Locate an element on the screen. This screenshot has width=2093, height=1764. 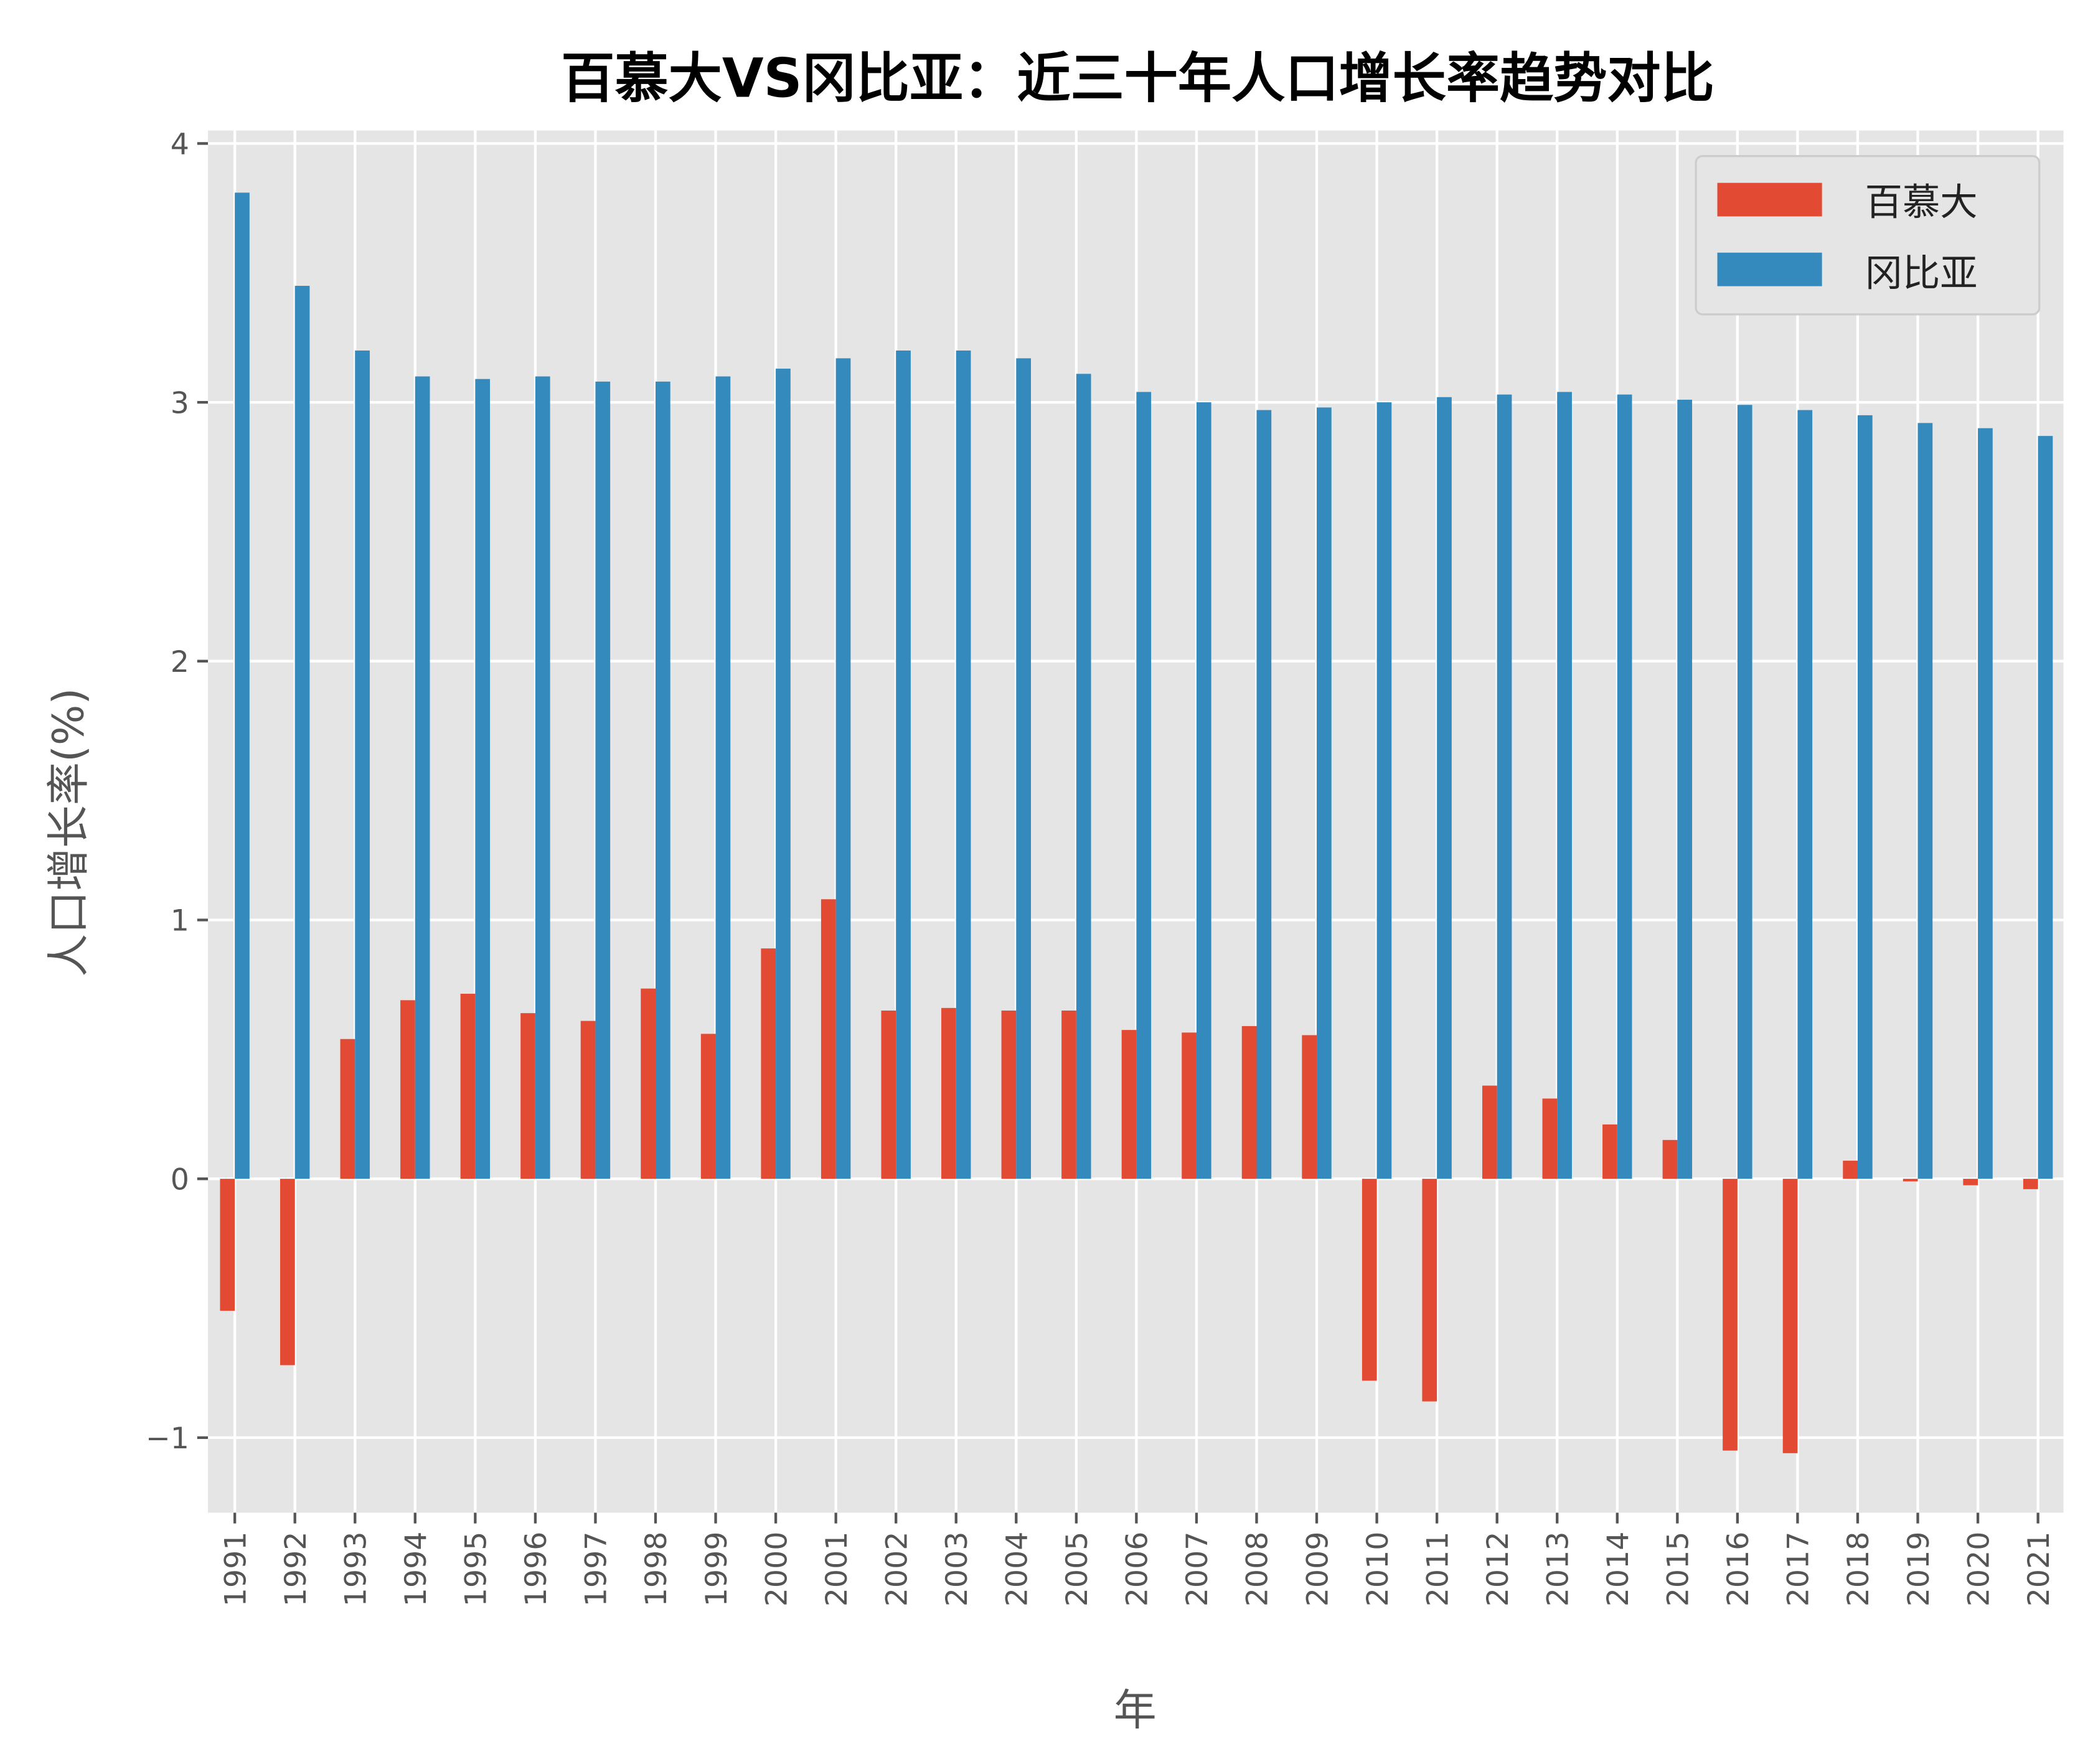
bar-bermuda-2003 is located at coordinates (948, 1093).